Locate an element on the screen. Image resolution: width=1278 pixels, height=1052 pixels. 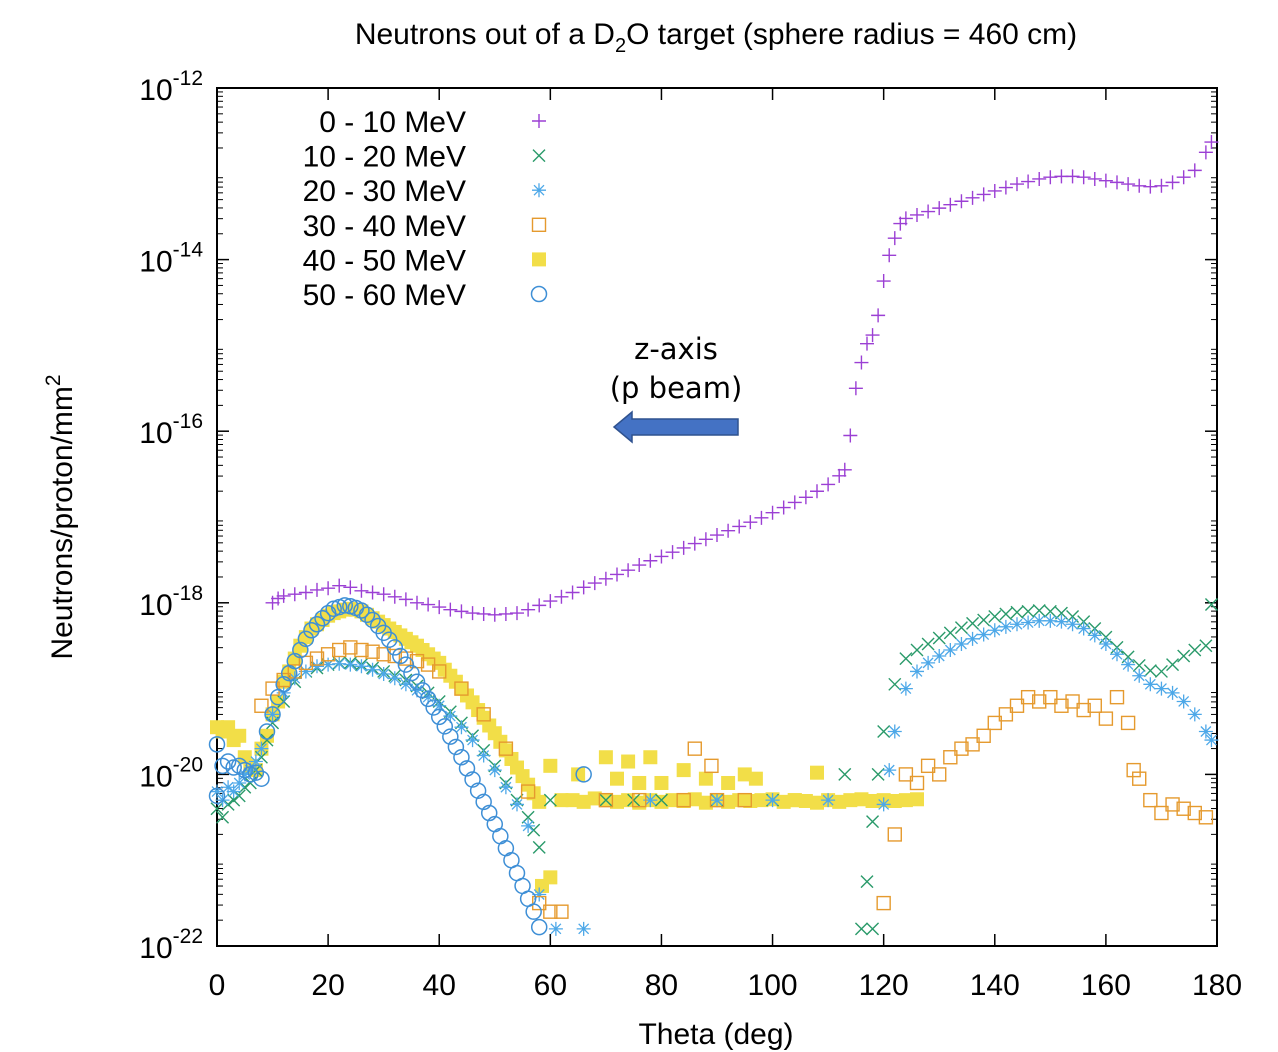
x-tick-label: 160 is located at coordinates (1106, 985).